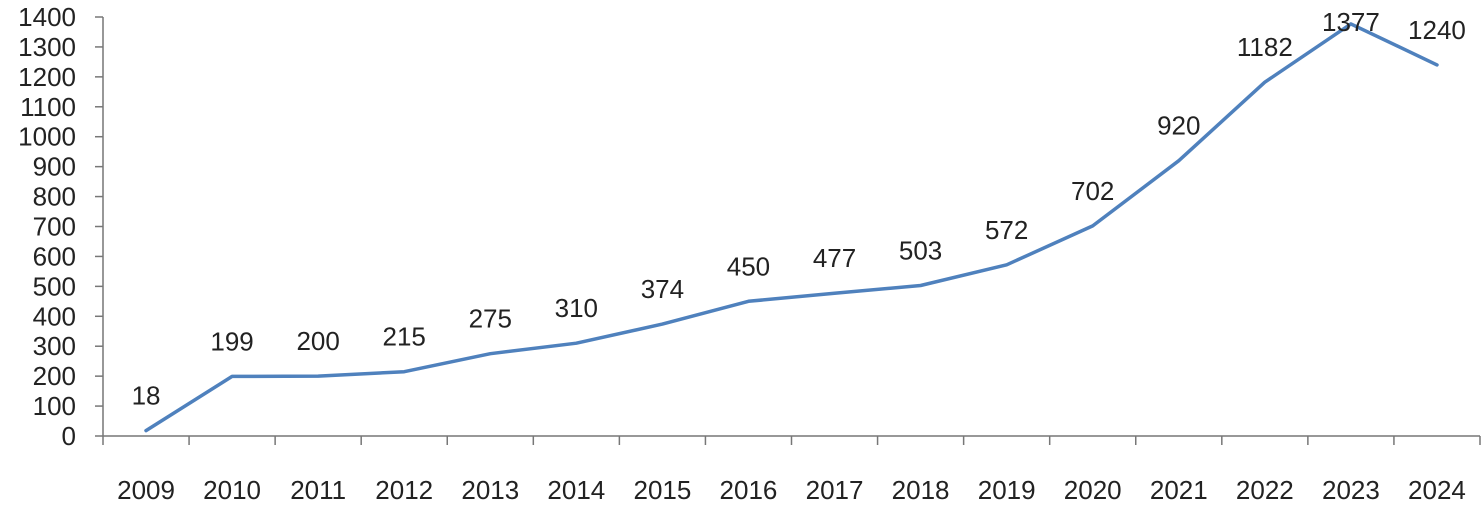 The image size is (1484, 507). I want to click on x-tick-label: 2018, so click(921, 490).